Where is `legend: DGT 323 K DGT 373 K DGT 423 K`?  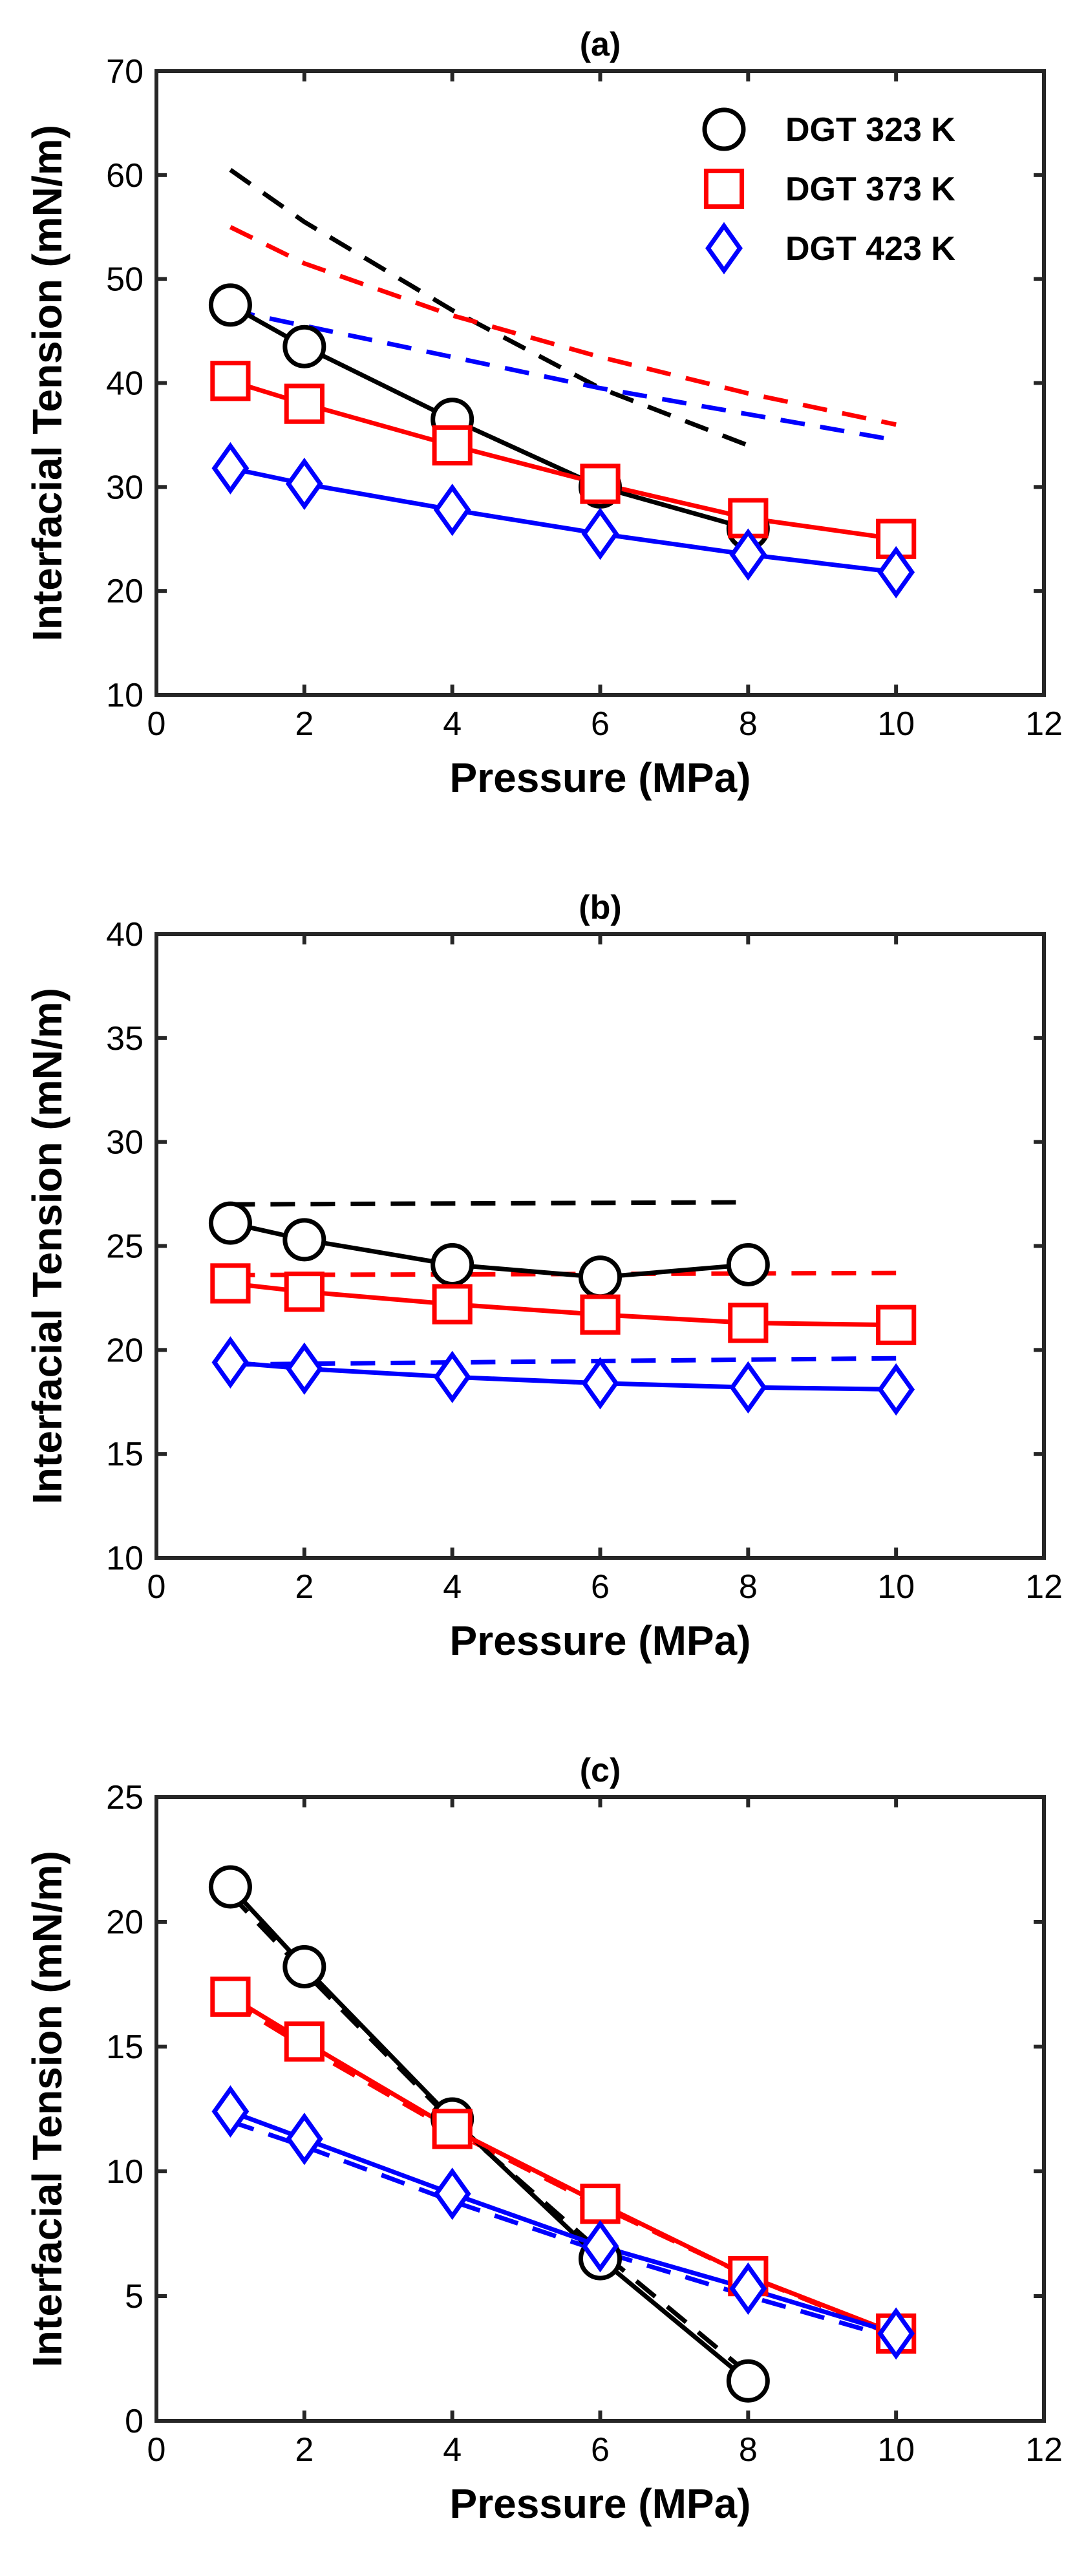
legend: DGT 323 K DGT 373 K DGT 423 K is located at coordinates (829, 191).